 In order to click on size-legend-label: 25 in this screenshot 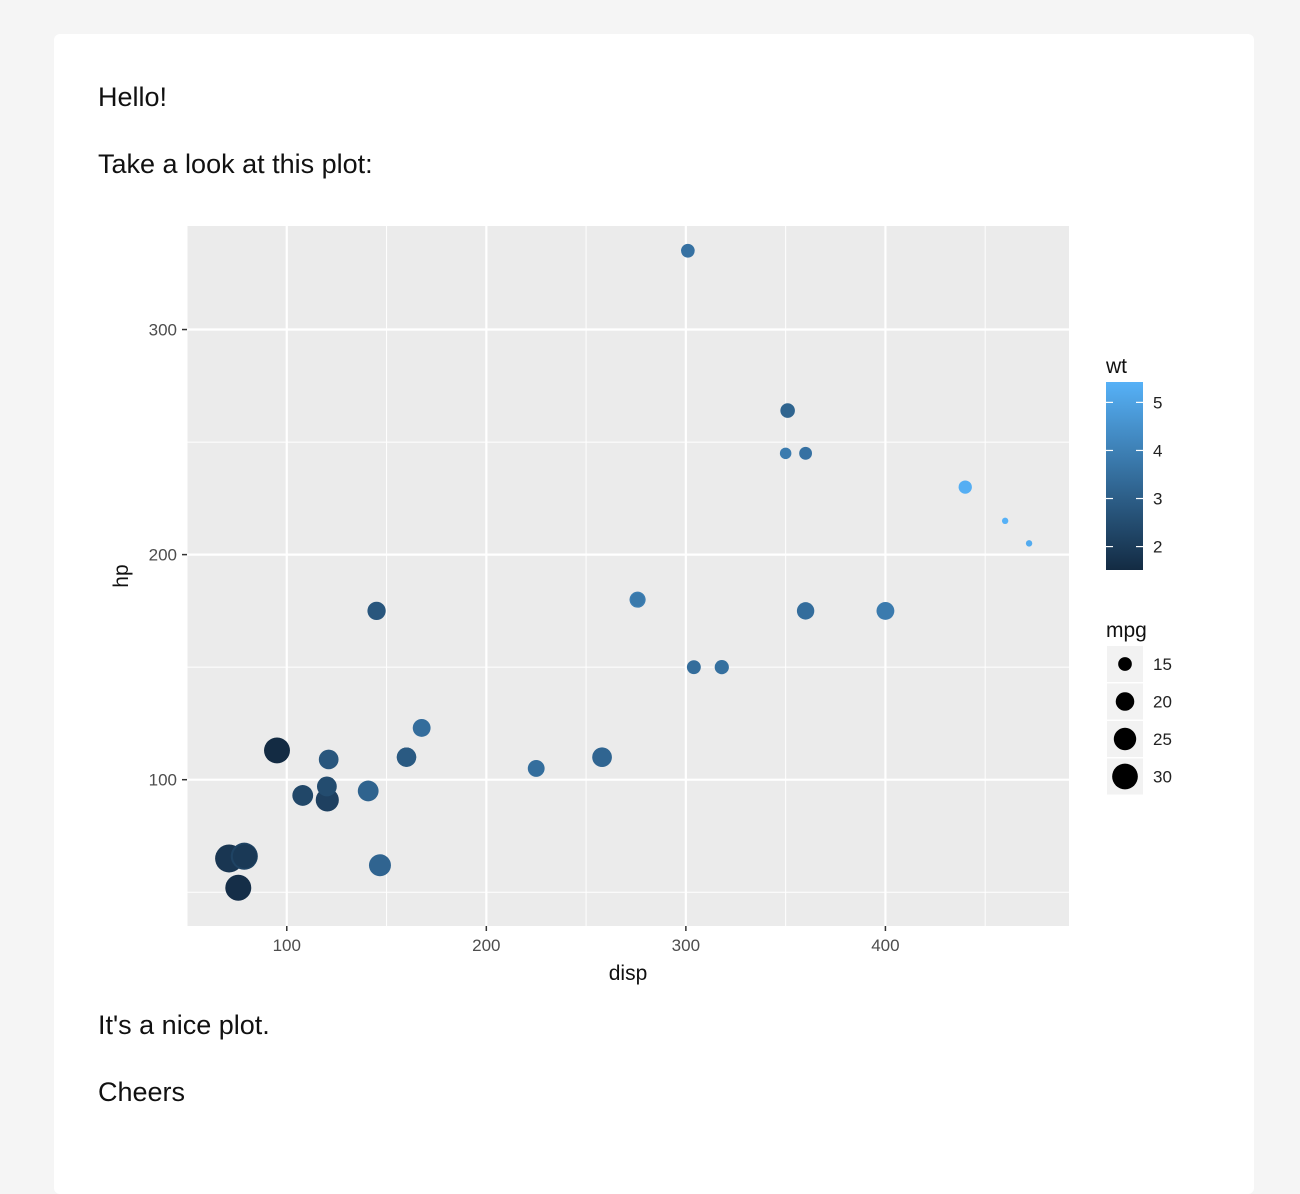, I will do `click(1162, 739)`.